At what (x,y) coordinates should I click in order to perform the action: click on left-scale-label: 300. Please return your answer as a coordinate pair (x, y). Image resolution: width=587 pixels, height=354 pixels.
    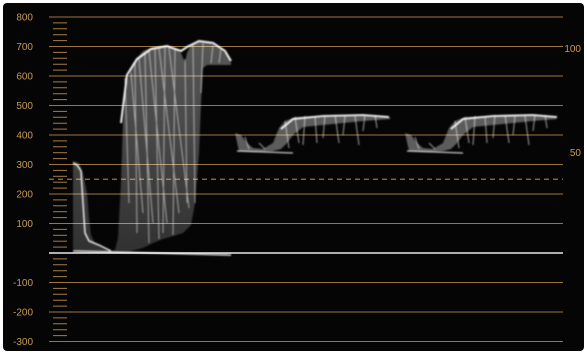
    Looking at the image, I should click on (24, 165).